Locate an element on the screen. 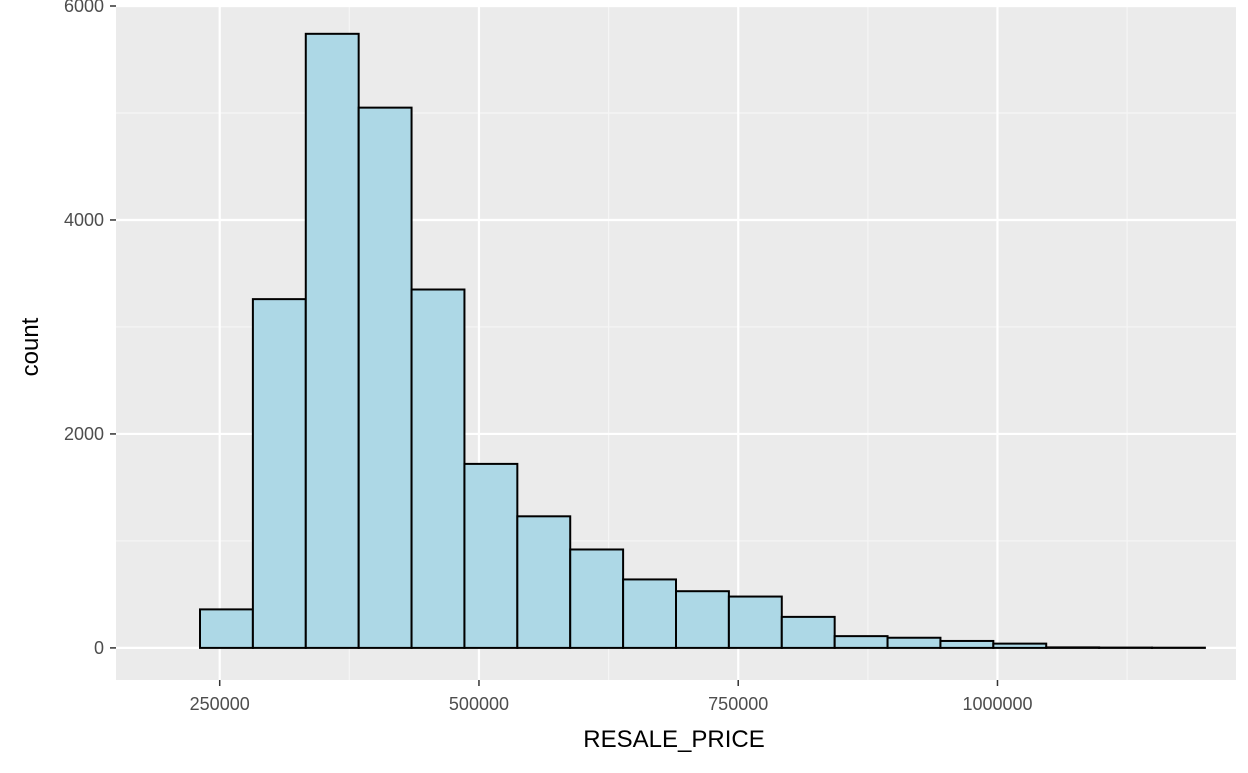 This screenshot has height=773, width=1248. x-tick-label: 250000 is located at coordinates (220, 704).